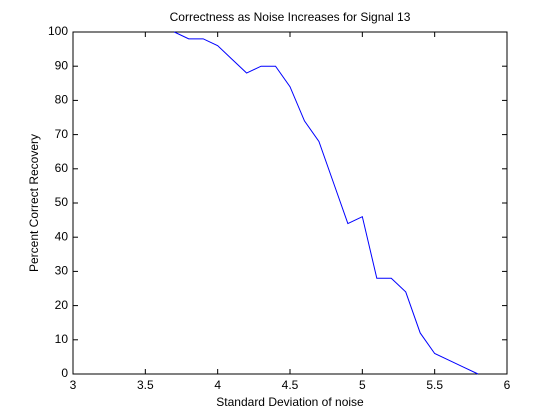  What do you see at coordinates (62, 236) in the screenshot?
I see `y-tick-label: 40` at bounding box center [62, 236].